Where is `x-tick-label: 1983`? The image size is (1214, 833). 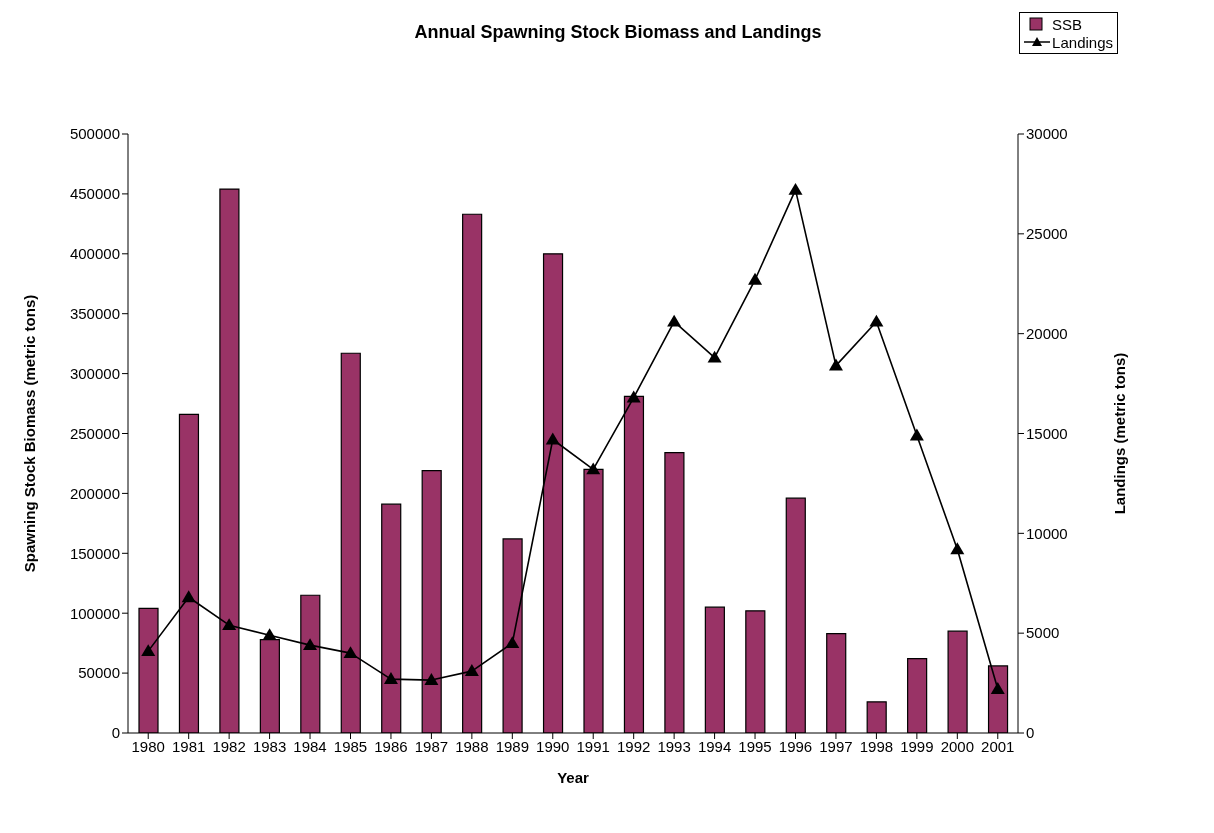
x-tick-label: 1983 is located at coordinates (269, 746).